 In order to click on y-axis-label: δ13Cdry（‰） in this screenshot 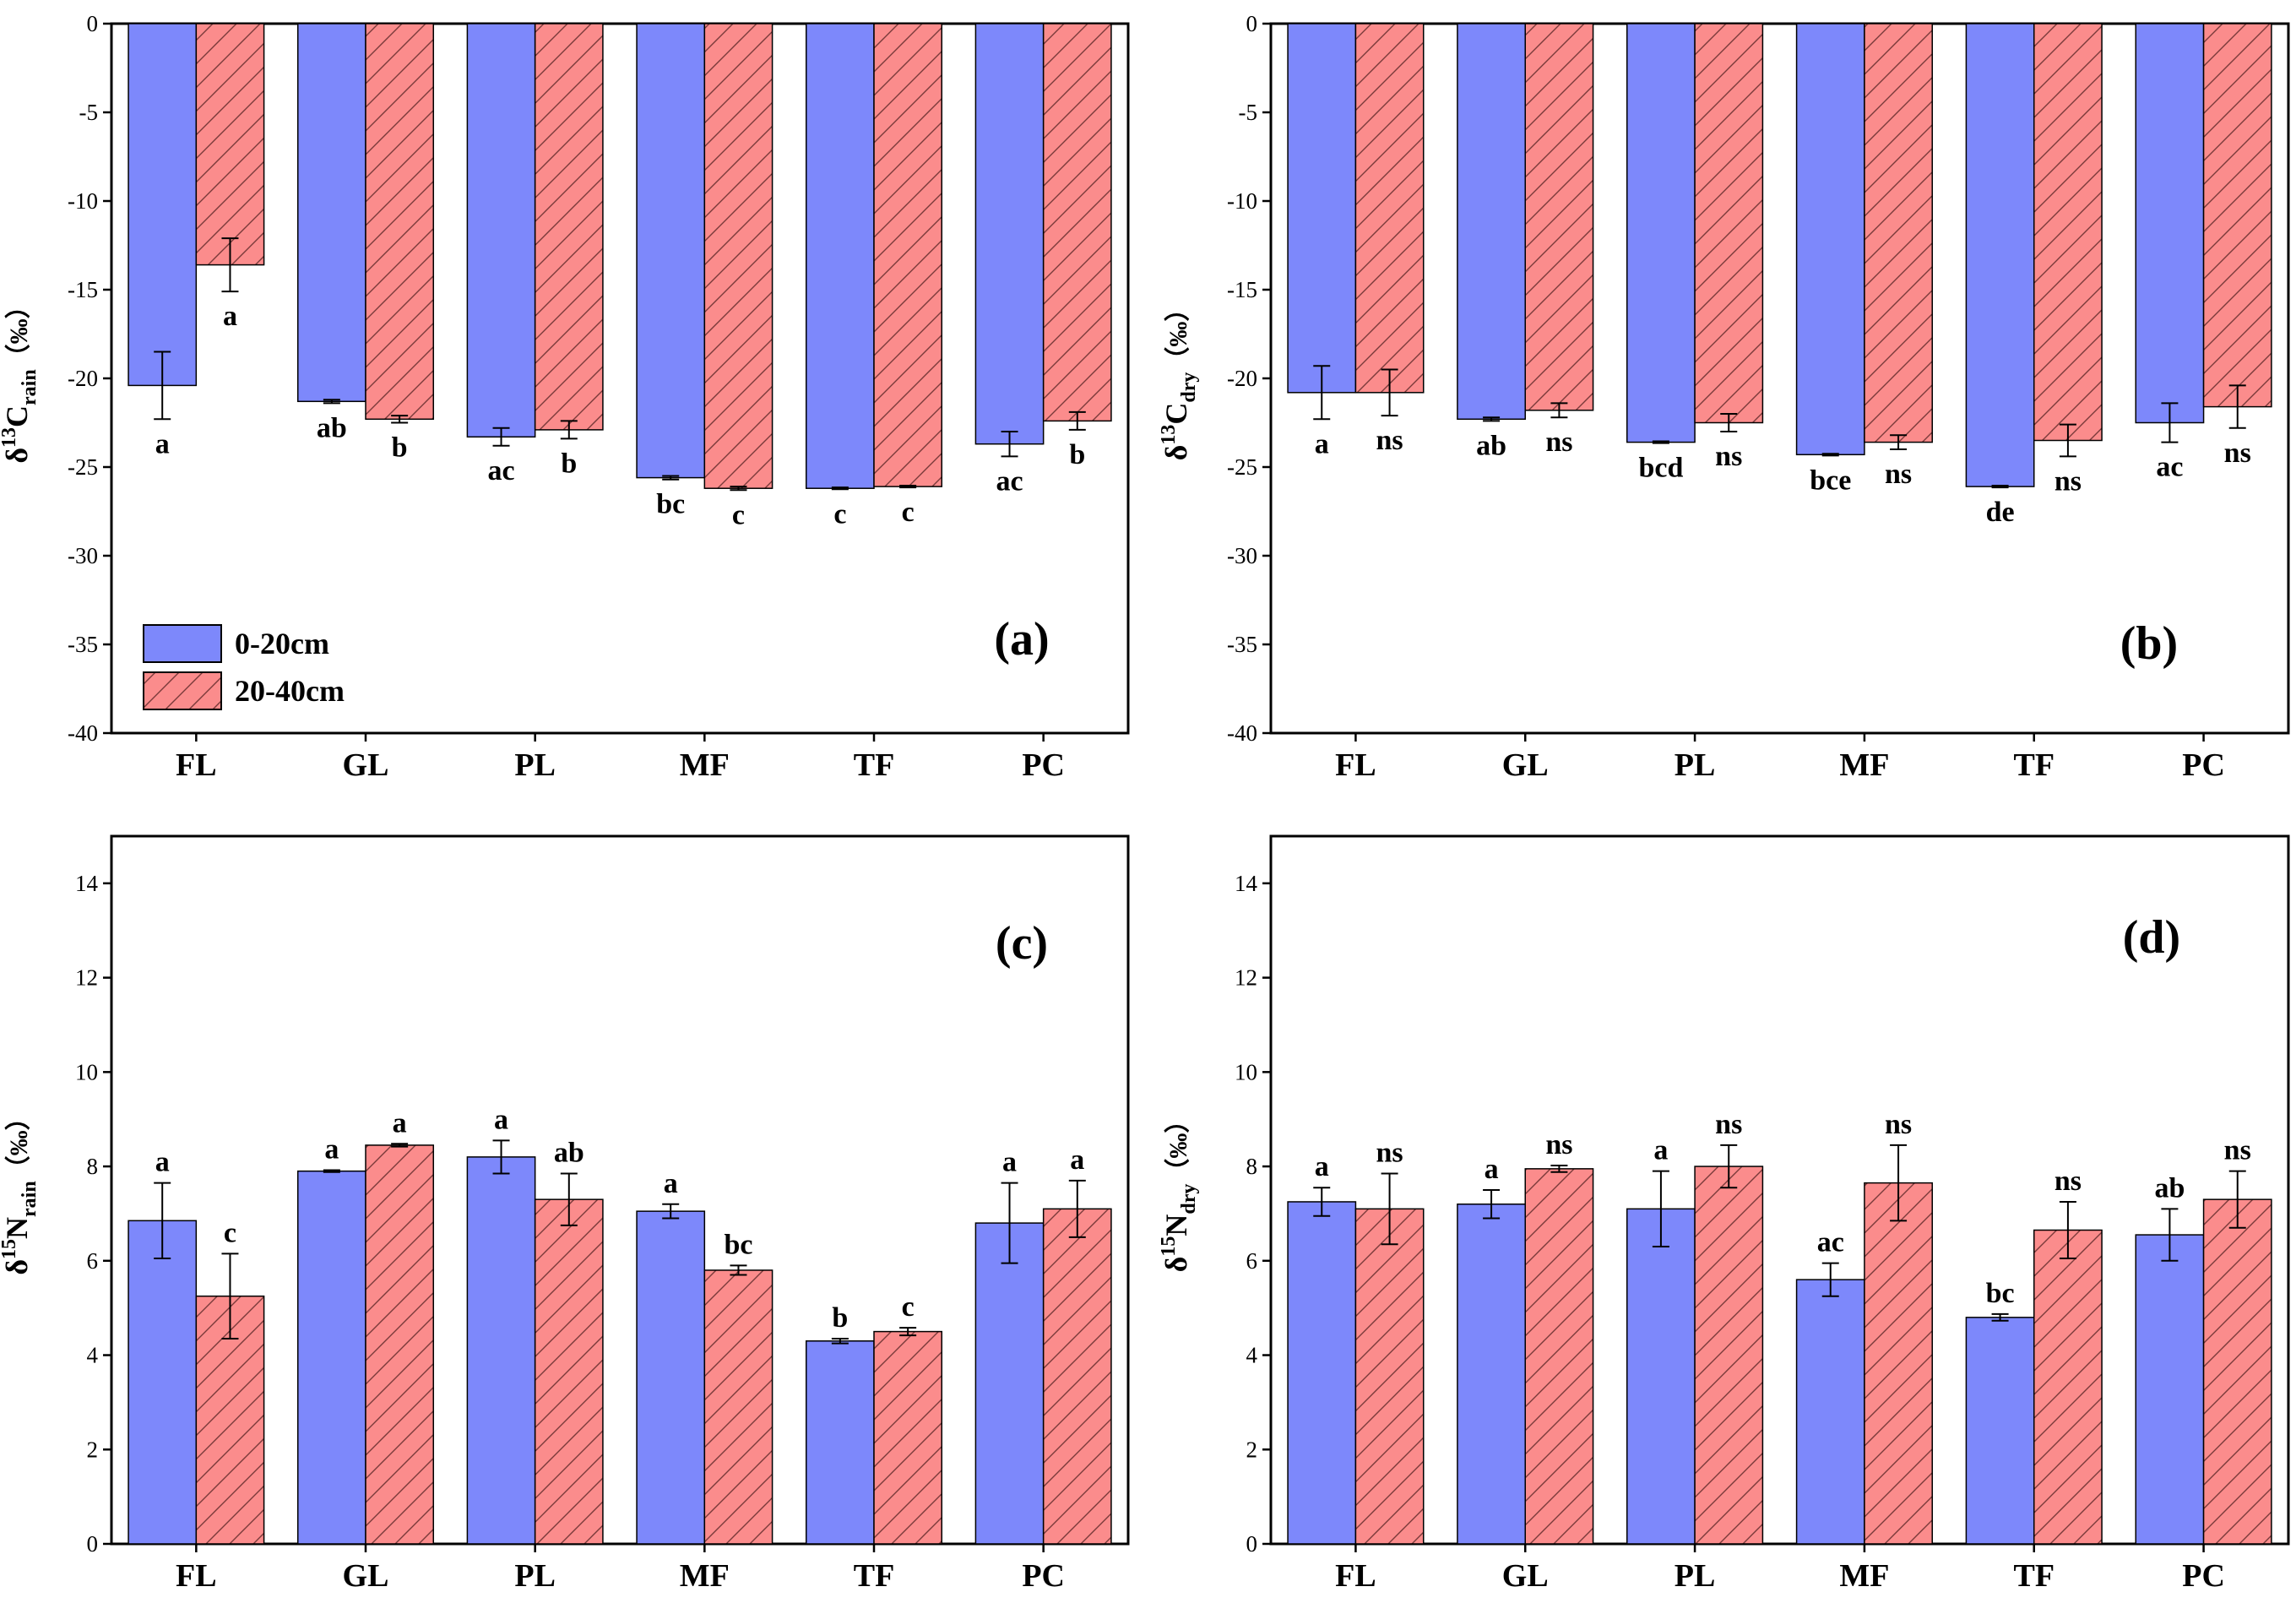, I will do `click(1179, 378)`.